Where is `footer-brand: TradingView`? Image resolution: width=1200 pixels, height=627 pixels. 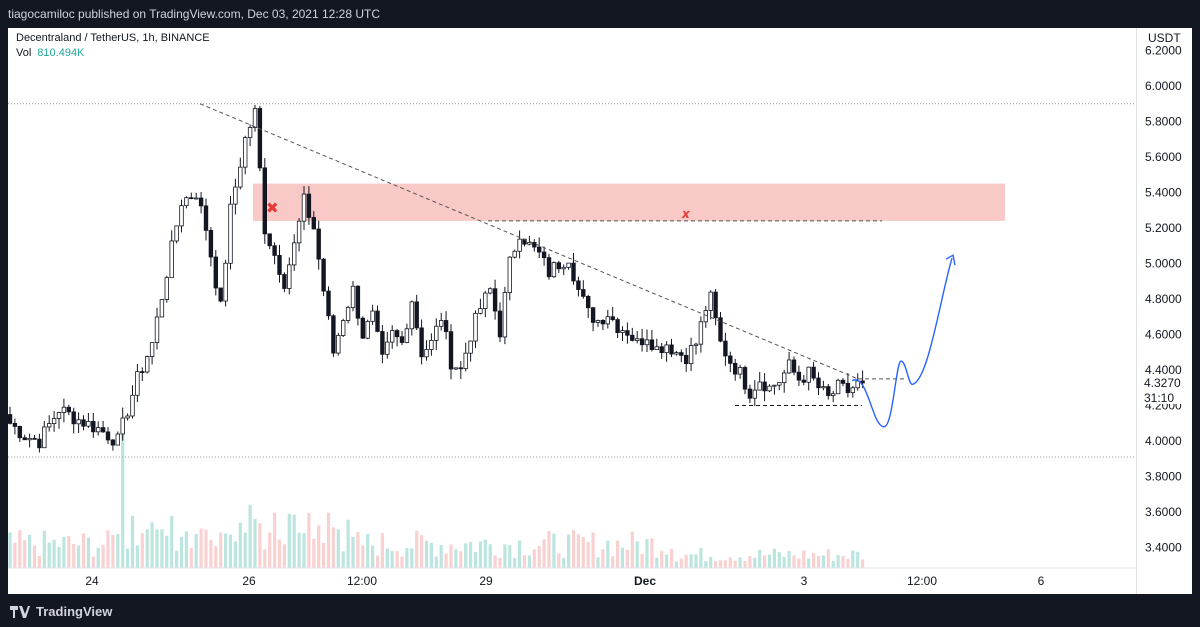 footer-brand: TradingView is located at coordinates (74, 611).